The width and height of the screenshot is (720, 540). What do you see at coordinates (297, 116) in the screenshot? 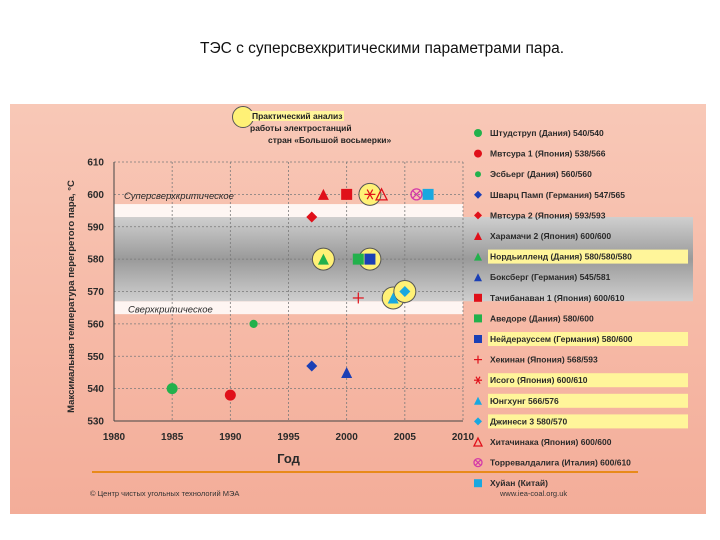
I see `note-line-1: Практический анализ` at bounding box center [297, 116].